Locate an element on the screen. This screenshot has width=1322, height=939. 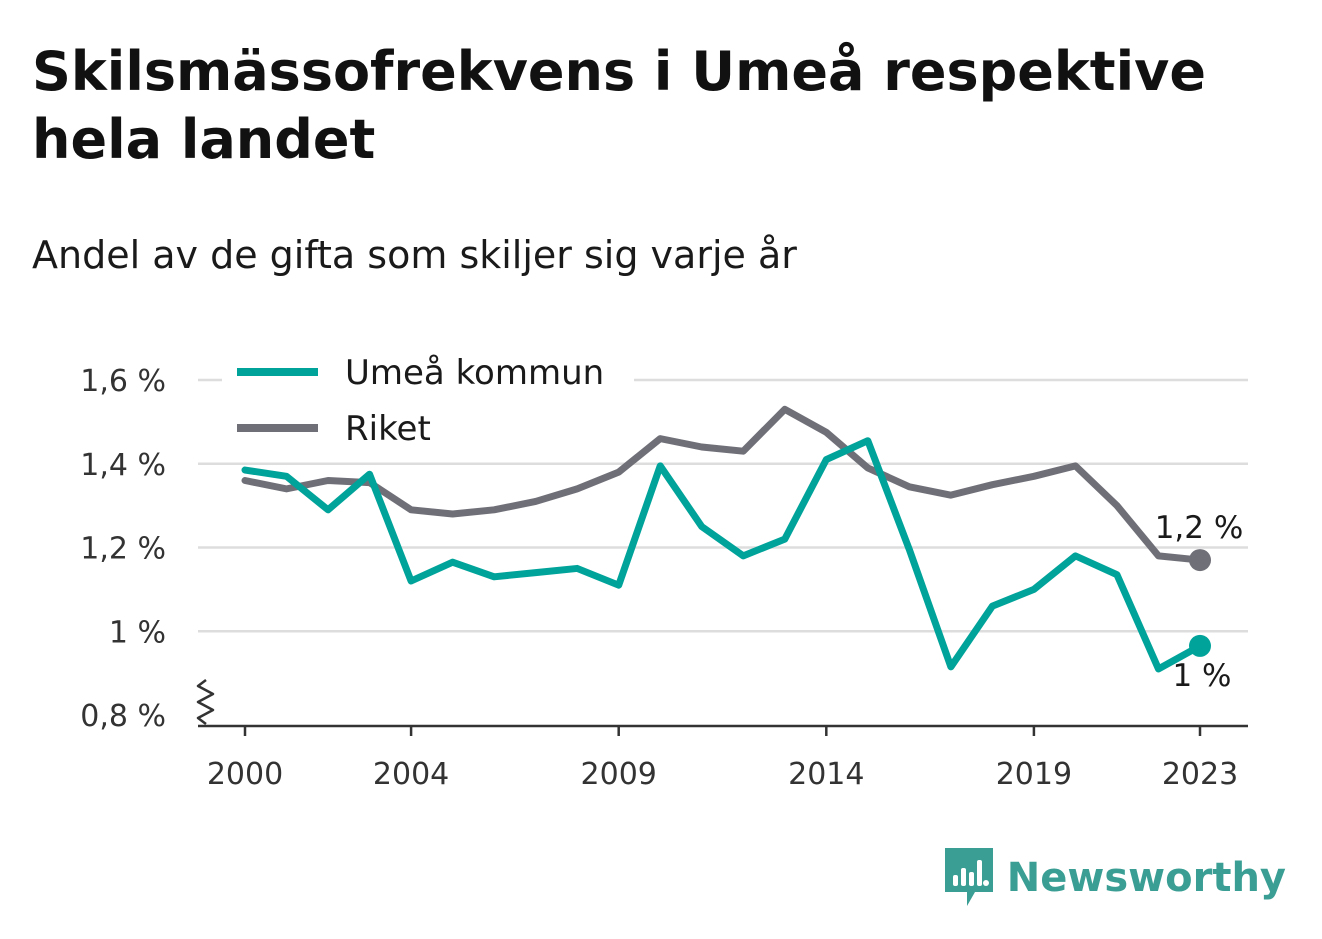
y-tick-label: 1 % is located at coordinates (137, 632).